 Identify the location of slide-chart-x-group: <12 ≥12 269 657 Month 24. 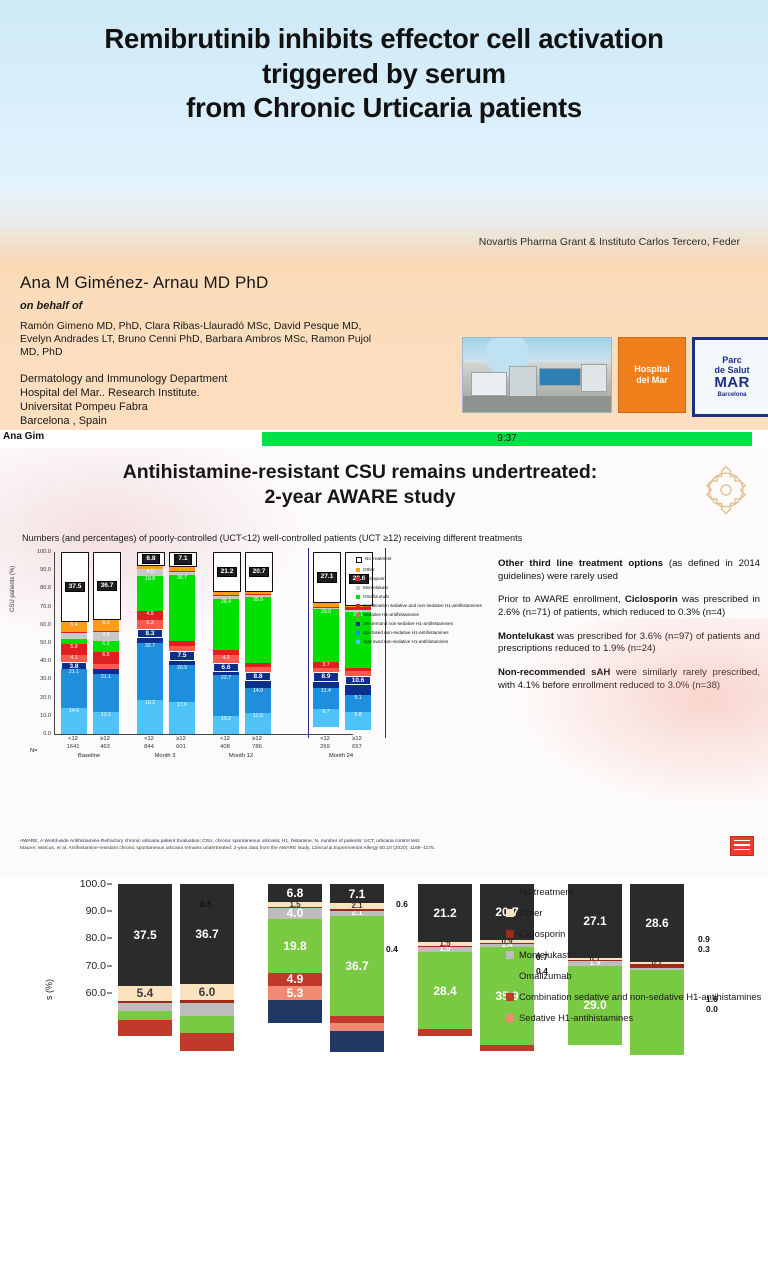
(341, 747).